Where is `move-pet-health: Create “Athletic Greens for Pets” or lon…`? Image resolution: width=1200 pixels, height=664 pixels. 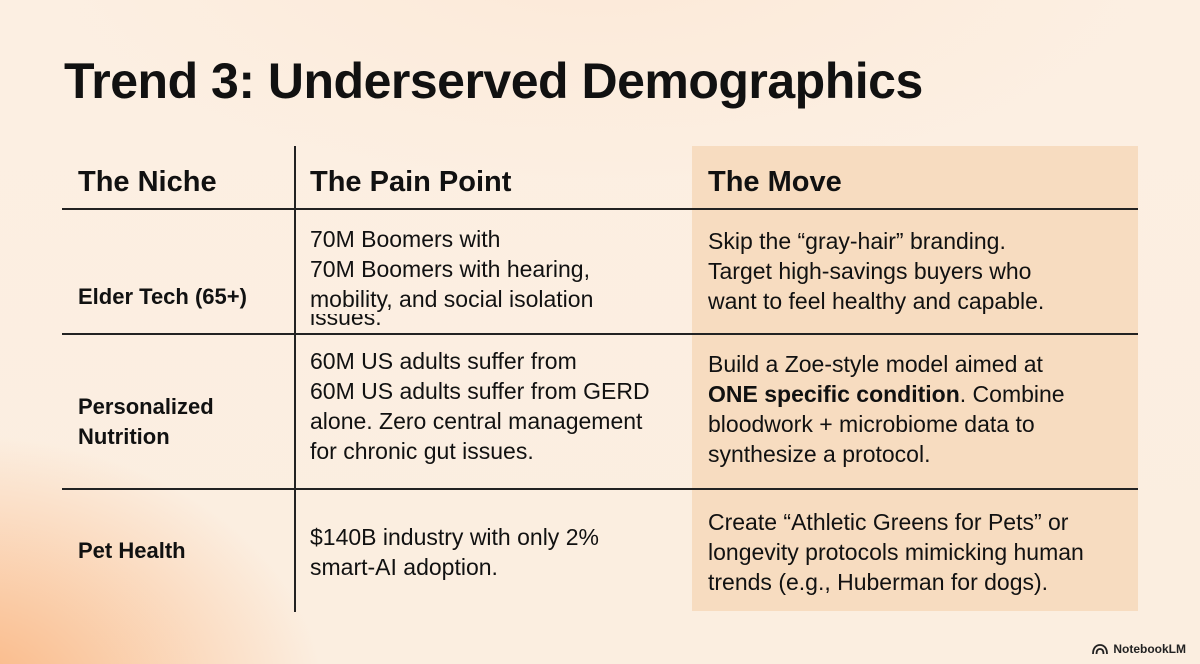
move-pet-health: Create “Athletic Greens for Pets” or lon… is located at coordinates (896, 552).